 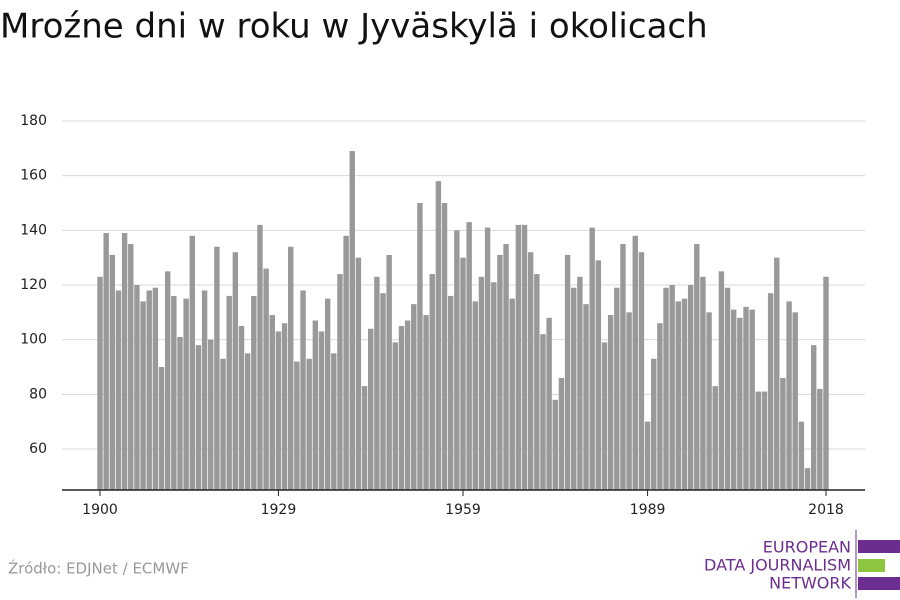 I want to click on y-tick-label: 80, so click(x=38, y=394).